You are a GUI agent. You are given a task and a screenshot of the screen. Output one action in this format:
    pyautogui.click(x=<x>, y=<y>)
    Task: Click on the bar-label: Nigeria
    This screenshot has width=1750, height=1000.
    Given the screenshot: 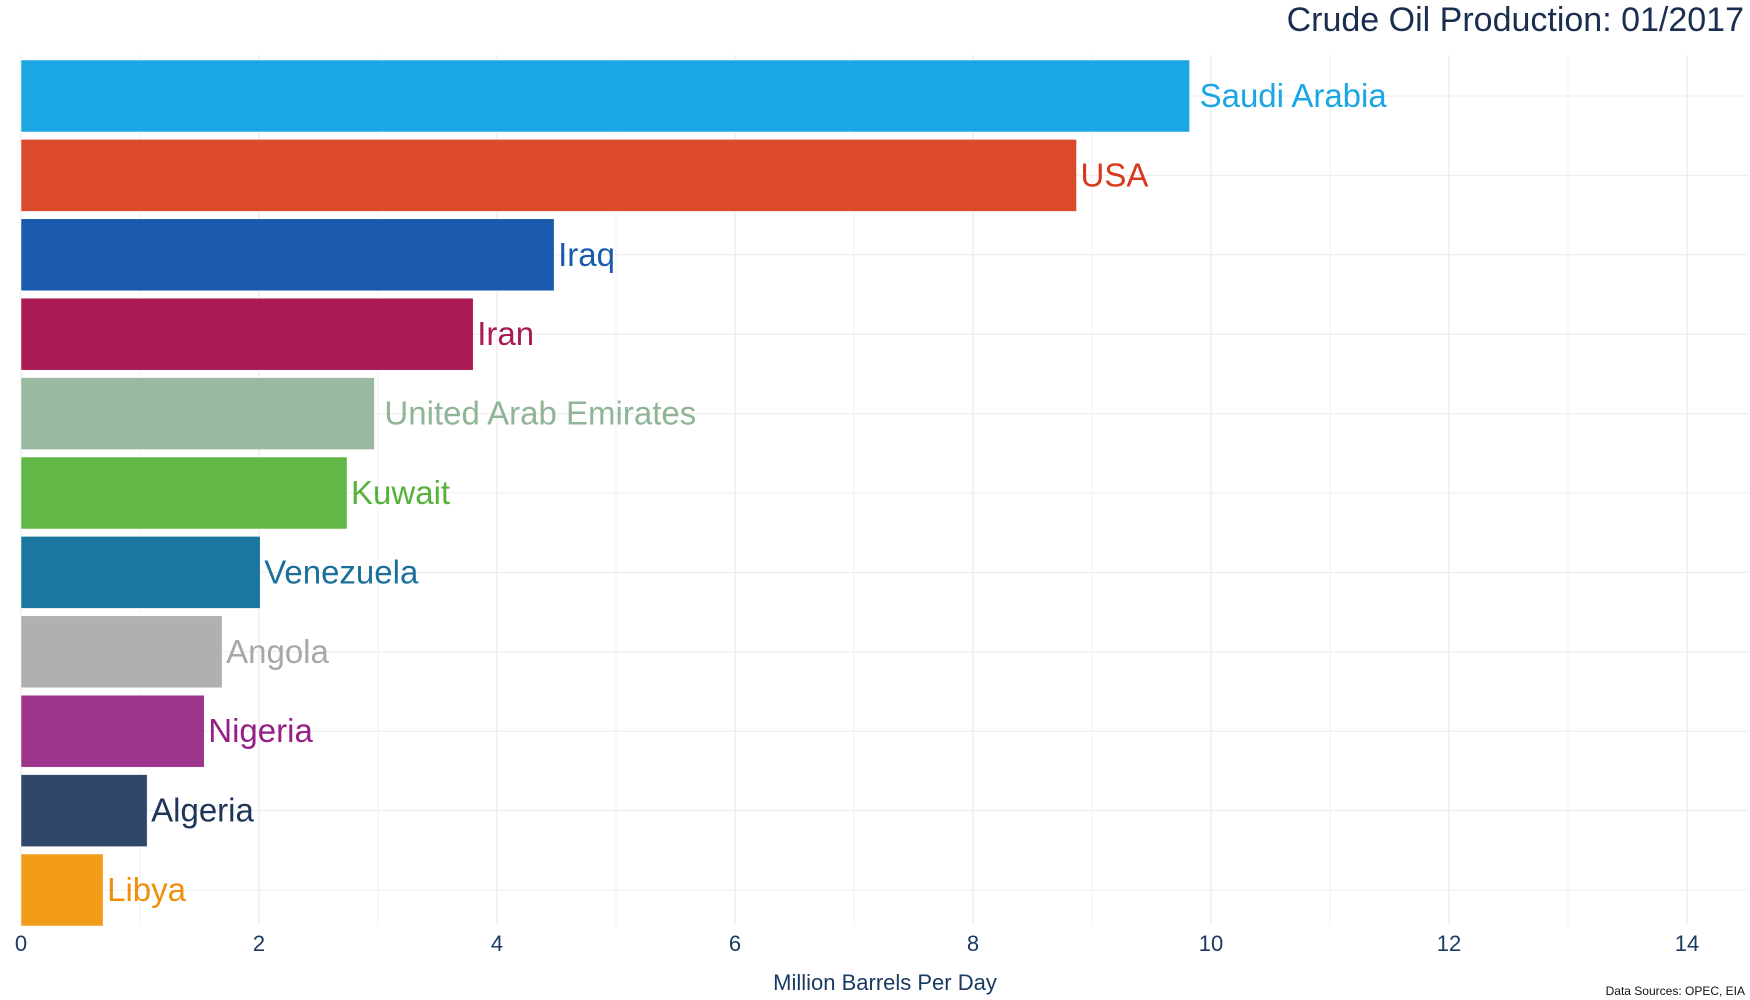 What is the action you would take?
    pyautogui.click(x=260, y=730)
    